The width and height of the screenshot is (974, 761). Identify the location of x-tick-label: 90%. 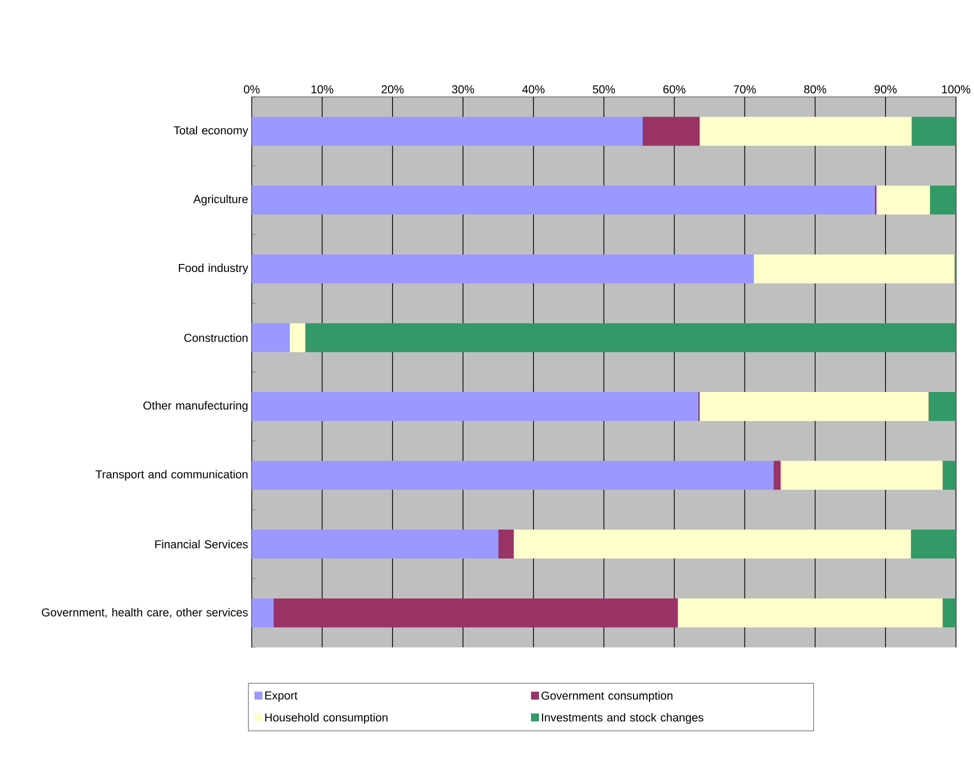
(885, 89).